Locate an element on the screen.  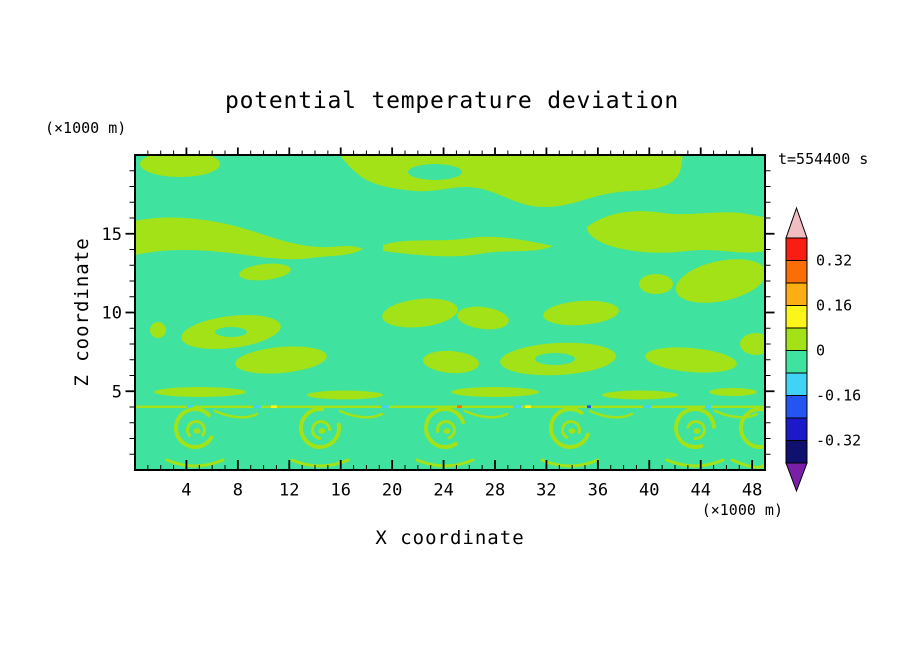
x-tick-label: 8 is located at coordinates (238, 491).